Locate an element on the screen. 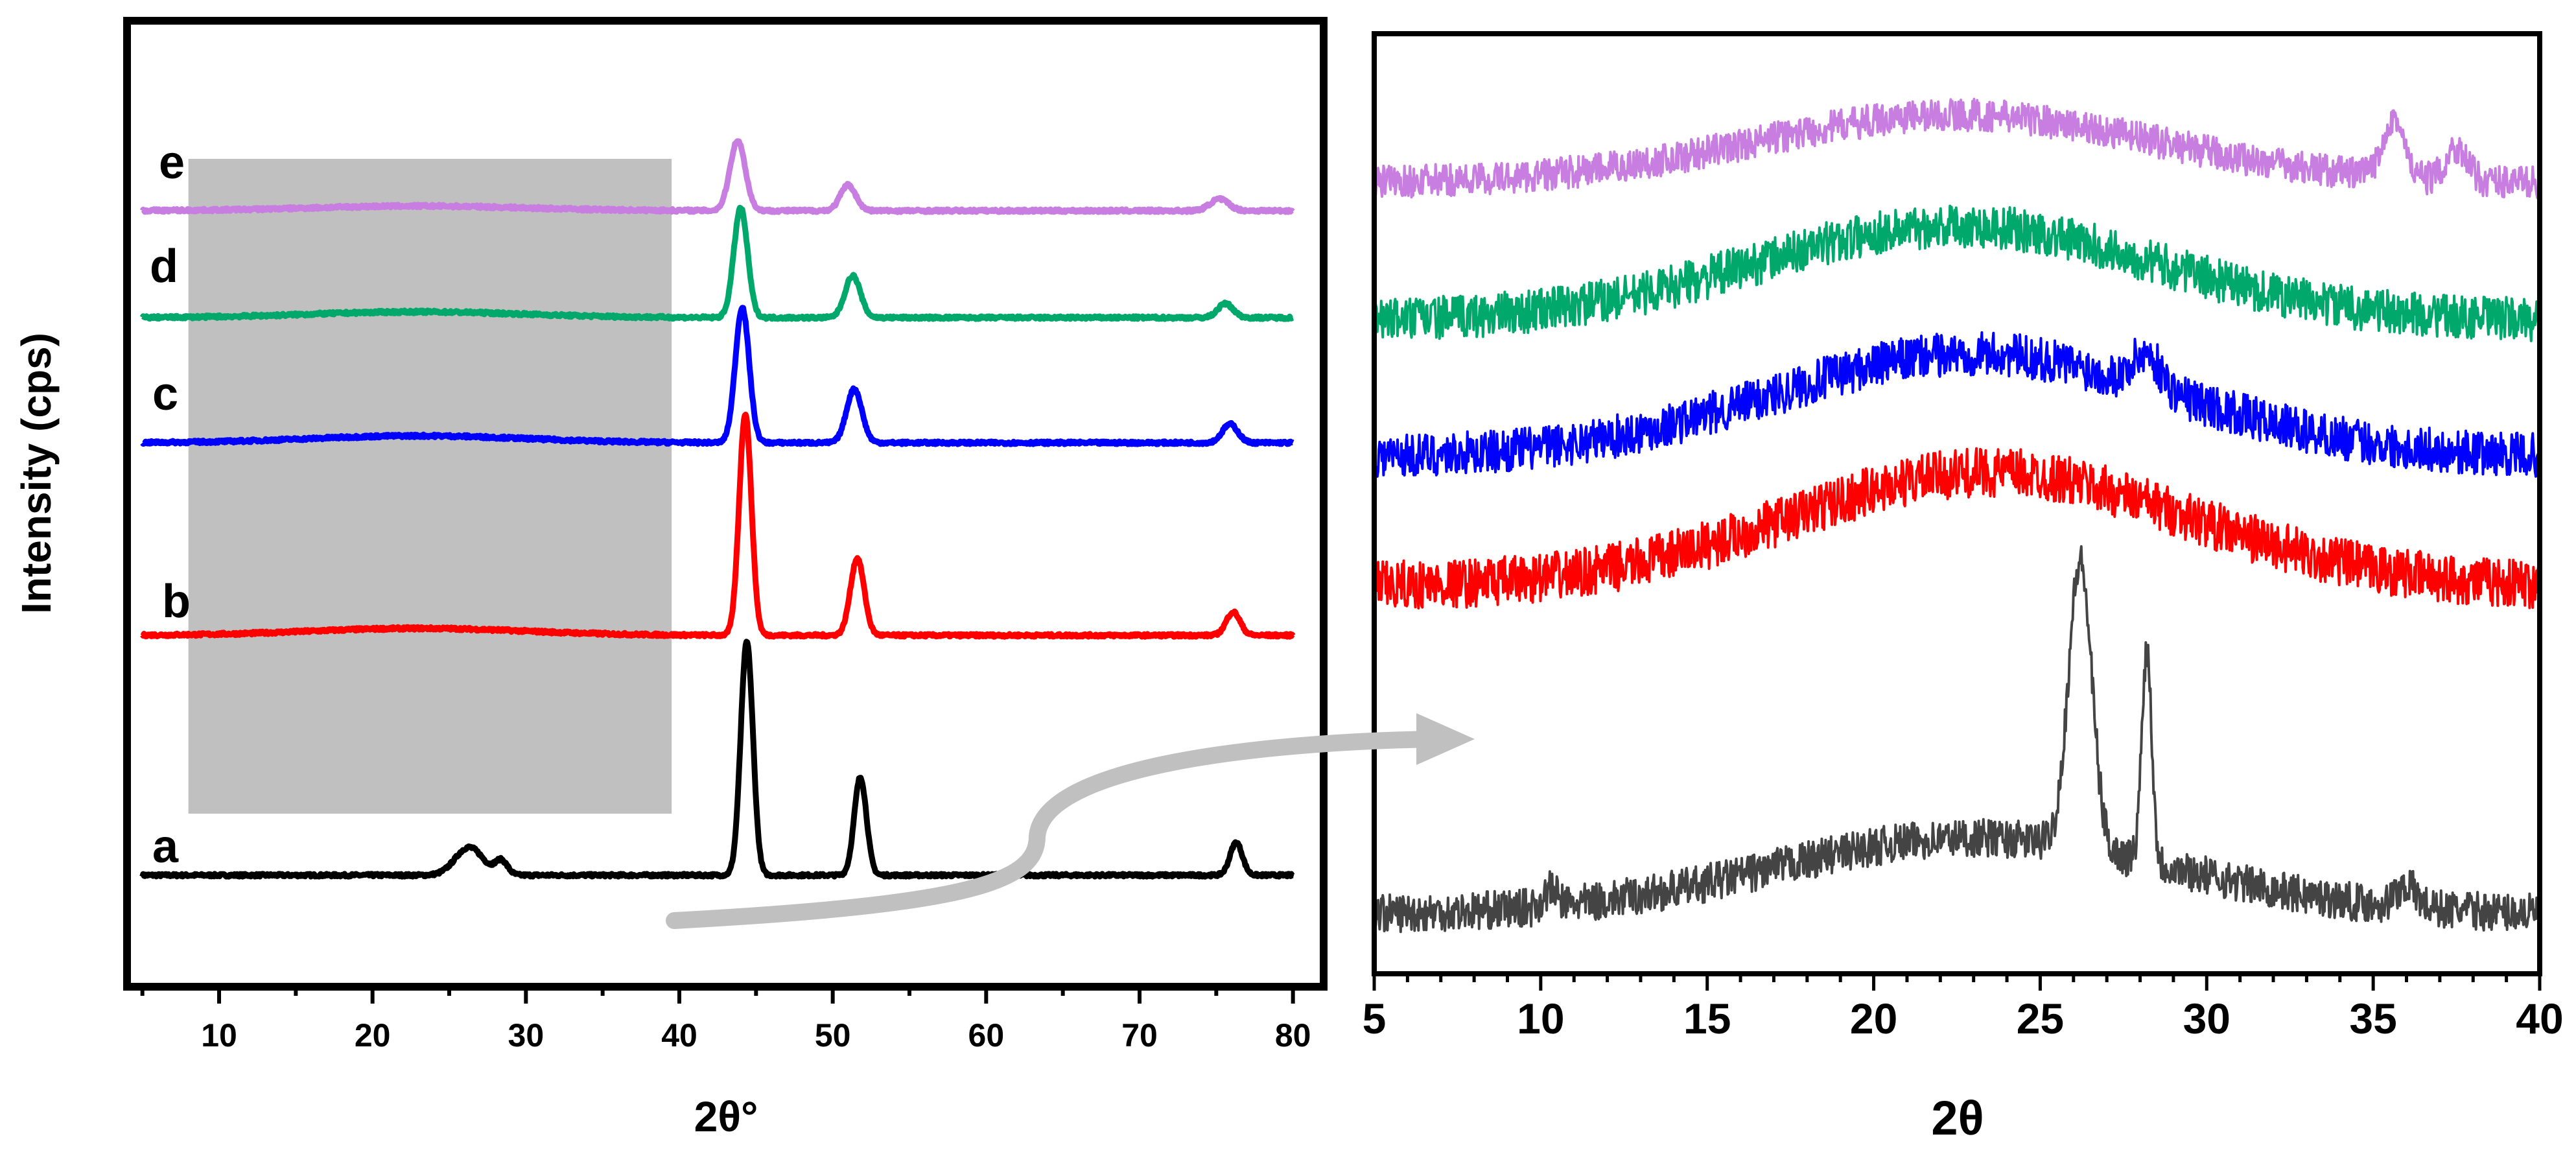 The width and height of the screenshot is (2576, 1154). left-series-label-c: c is located at coordinates (165, 394).